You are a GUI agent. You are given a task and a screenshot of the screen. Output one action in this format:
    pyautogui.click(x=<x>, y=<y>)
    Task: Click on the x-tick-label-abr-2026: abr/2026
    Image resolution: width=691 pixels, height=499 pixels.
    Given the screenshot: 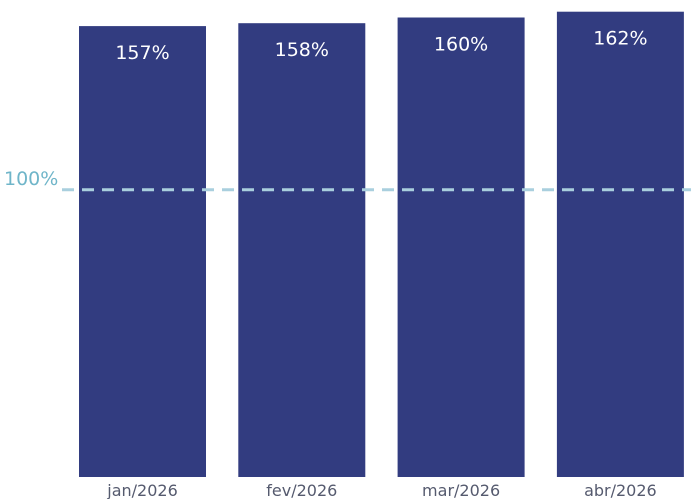 What is the action you would take?
    pyautogui.click(x=620, y=490)
    